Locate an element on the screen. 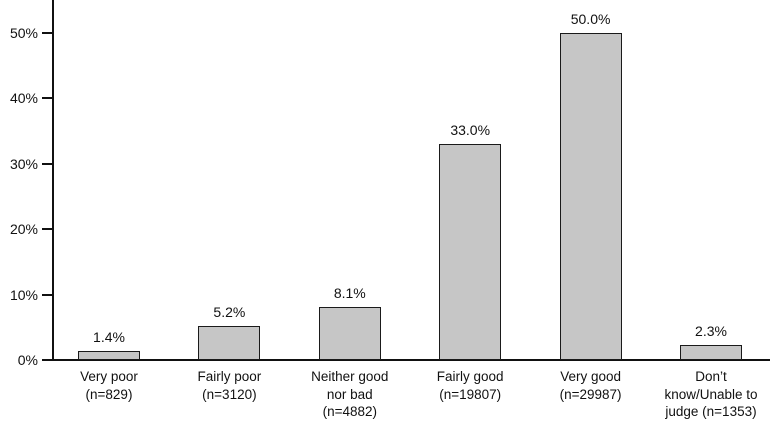 This screenshot has height=428, width=770. y-axis-tick-label: 0% is located at coordinates (27, 360).